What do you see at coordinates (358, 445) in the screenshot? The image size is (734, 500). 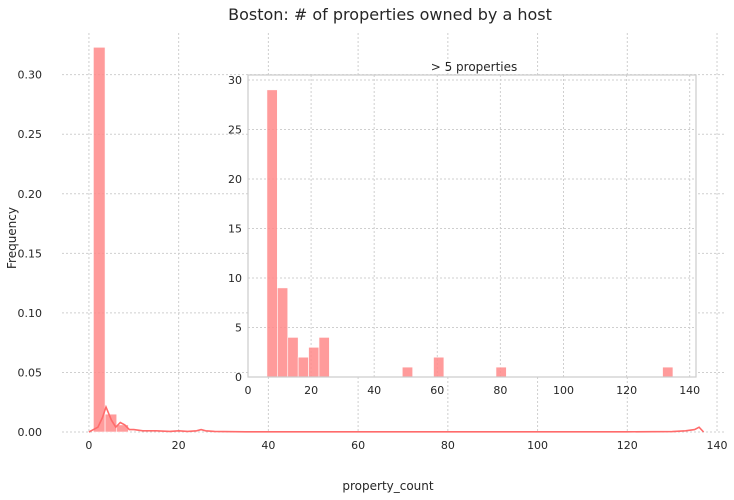 I see `main-x-tick-label: 60` at bounding box center [358, 445].